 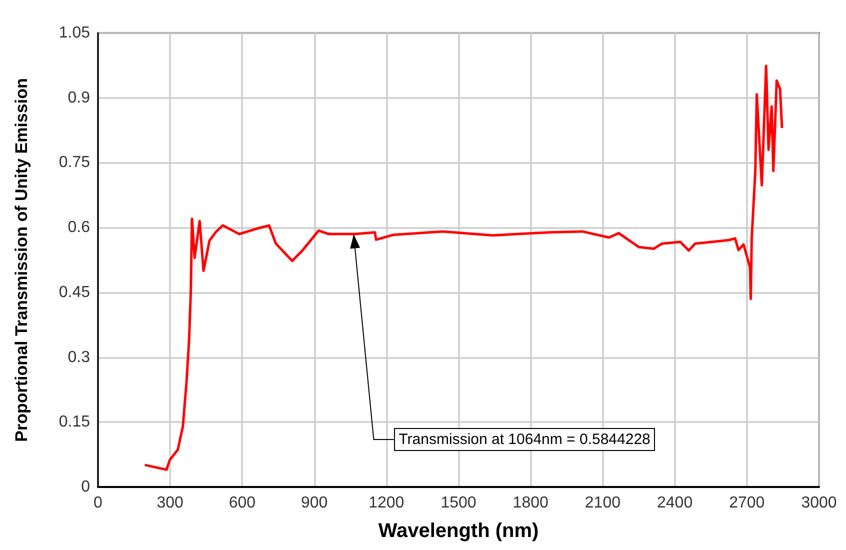 What do you see at coordinates (98, 503) in the screenshot?
I see `x-tick-label: 0` at bounding box center [98, 503].